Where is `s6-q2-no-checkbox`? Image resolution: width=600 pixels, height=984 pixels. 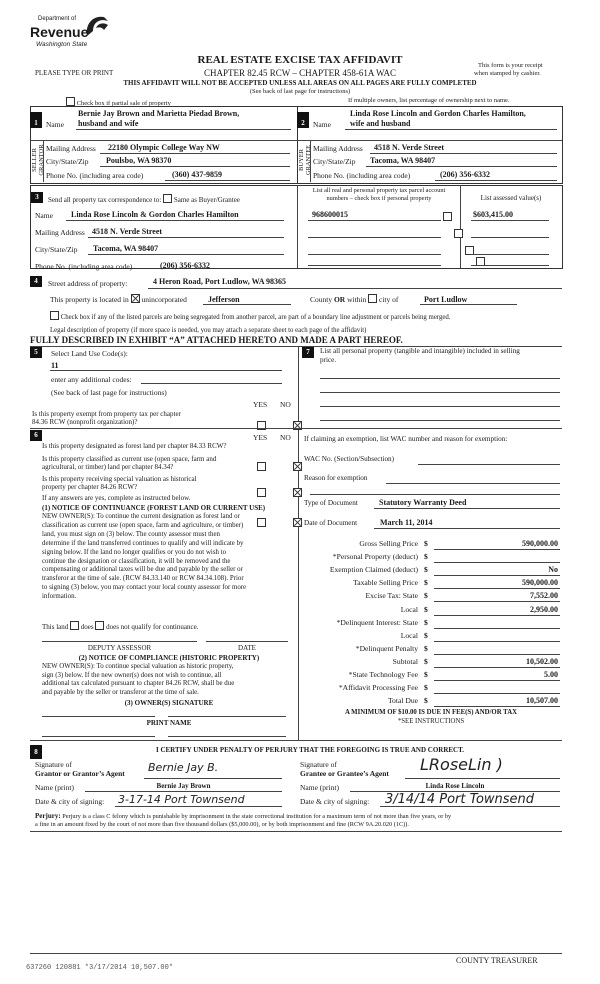 s6-q2-no-checkbox is located at coordinates (297, 492).